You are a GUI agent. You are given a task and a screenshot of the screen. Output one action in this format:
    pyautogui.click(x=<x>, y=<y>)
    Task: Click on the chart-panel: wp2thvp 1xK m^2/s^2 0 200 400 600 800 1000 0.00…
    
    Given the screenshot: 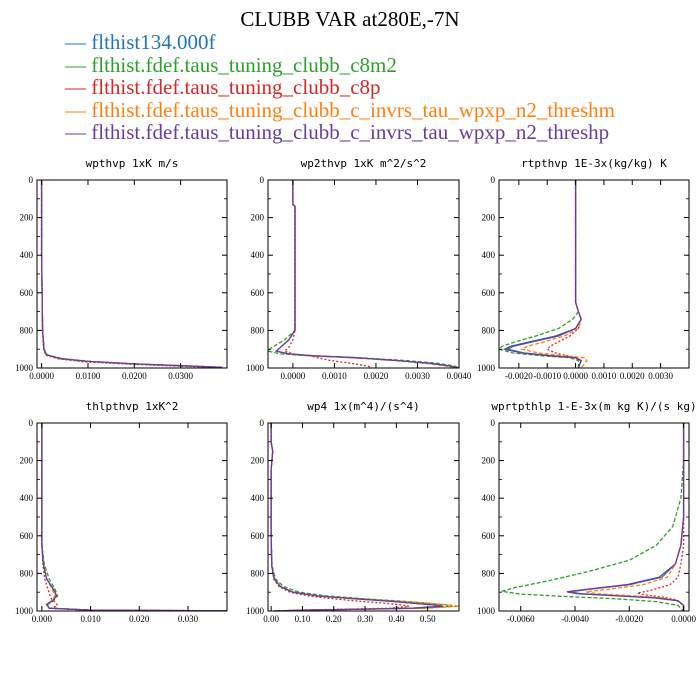 What is the action you would take?
    pyautogui.click(x=359, y=269)
    